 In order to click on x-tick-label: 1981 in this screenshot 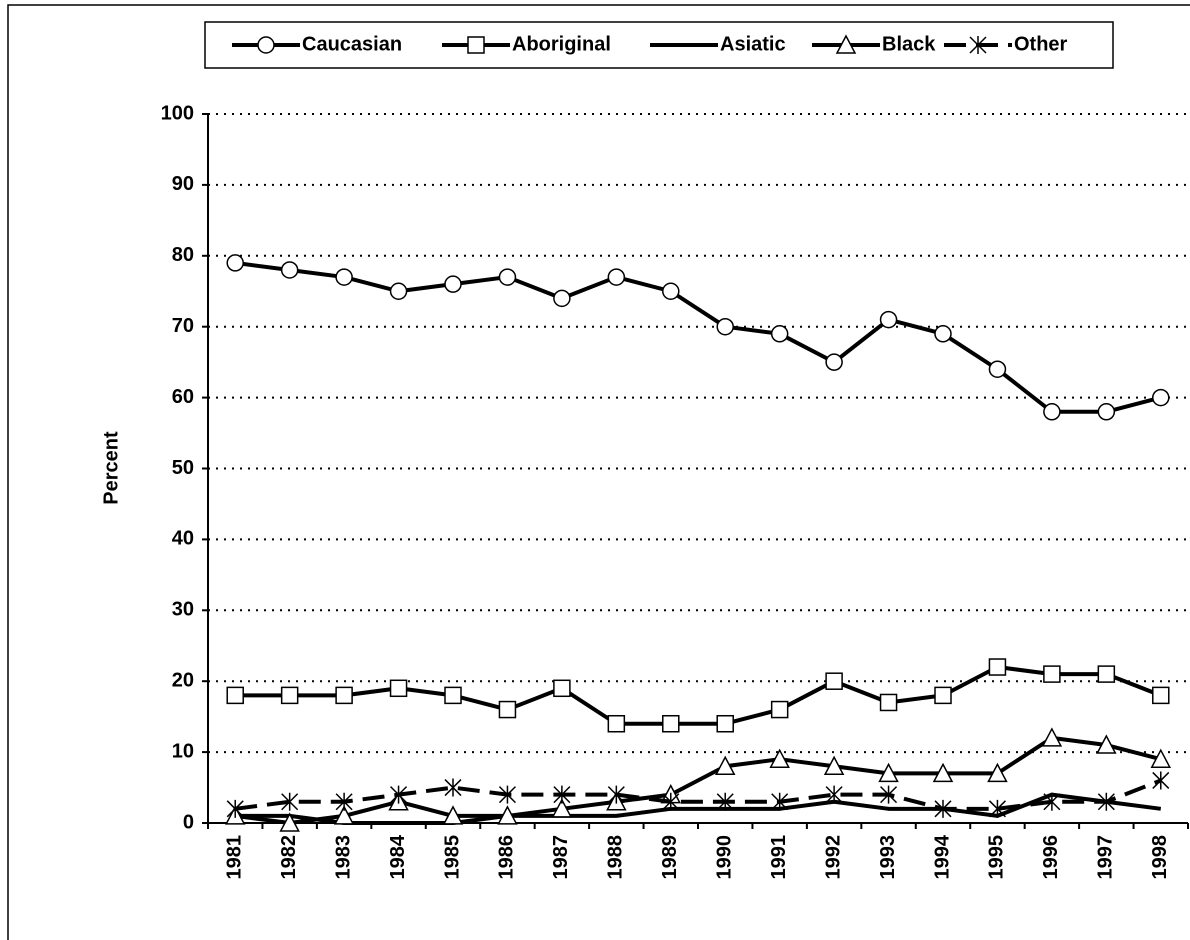, I will do `click(235, 857)`.